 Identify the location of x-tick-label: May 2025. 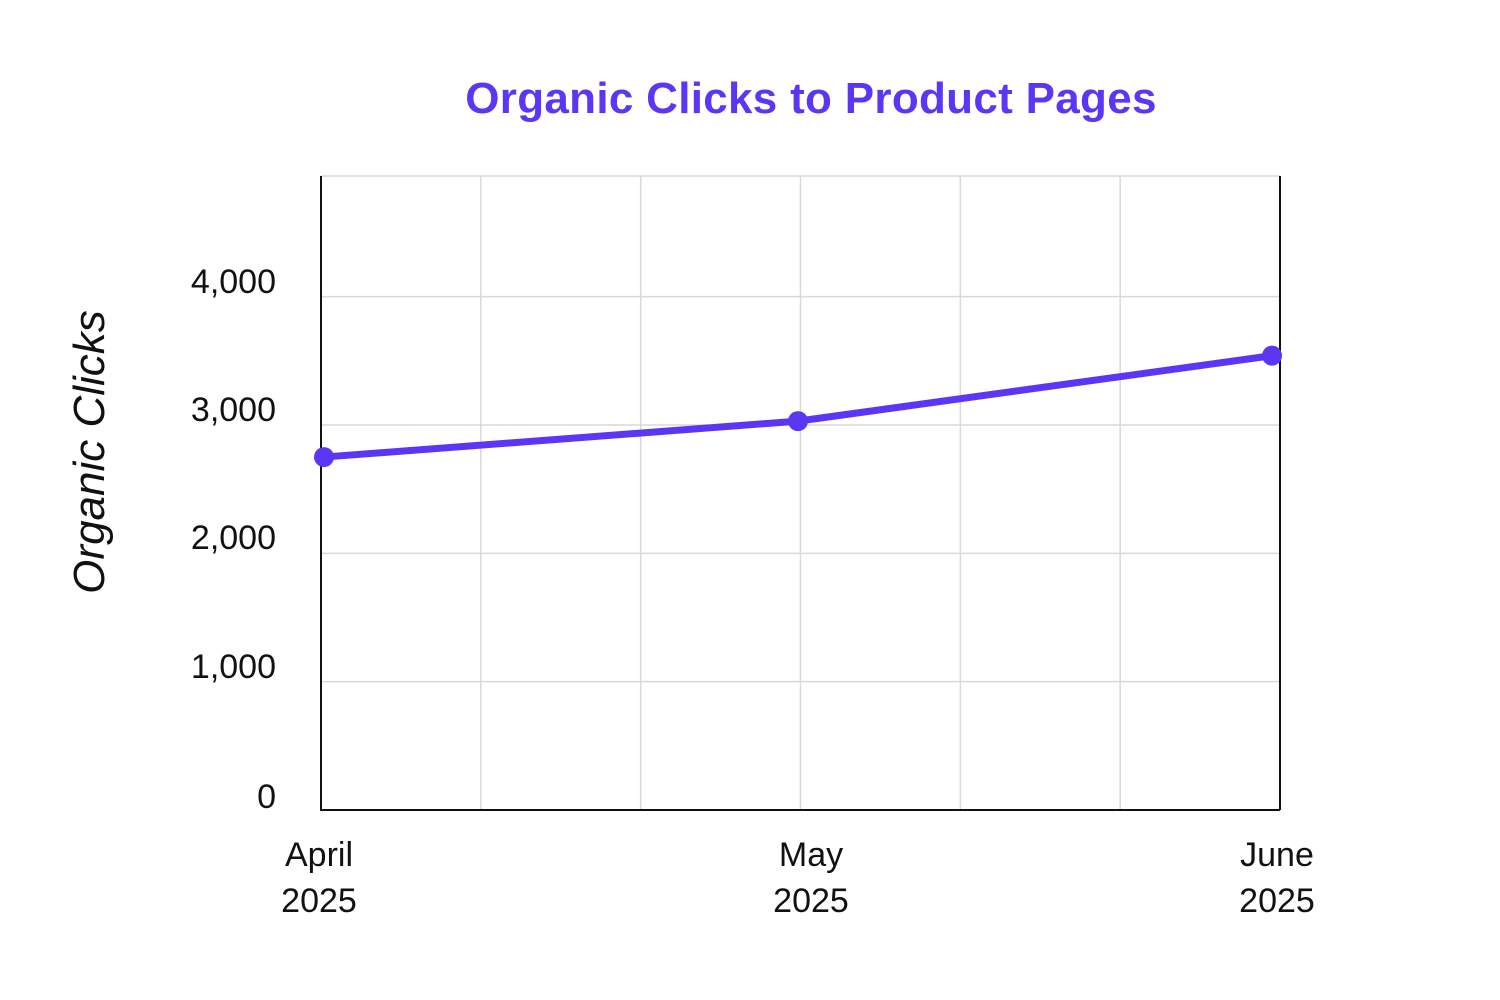
(811, 878).